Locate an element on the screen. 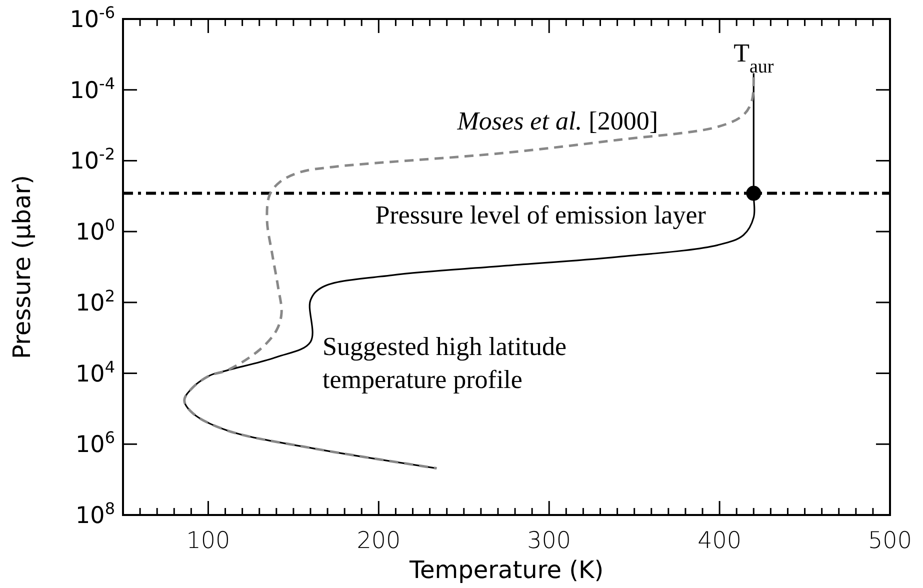 The width and height of the screenshot is (923, 588). y-tick-label: 10$^{4}$ is located at coordinates (95, 372).